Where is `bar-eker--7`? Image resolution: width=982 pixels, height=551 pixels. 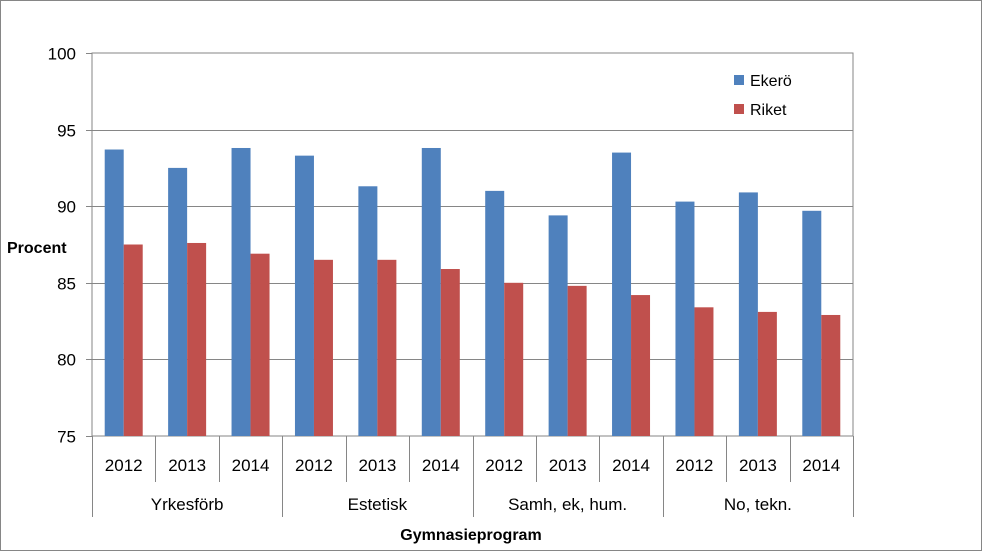 bar-eker--7 is located at coordinates (558, 325).